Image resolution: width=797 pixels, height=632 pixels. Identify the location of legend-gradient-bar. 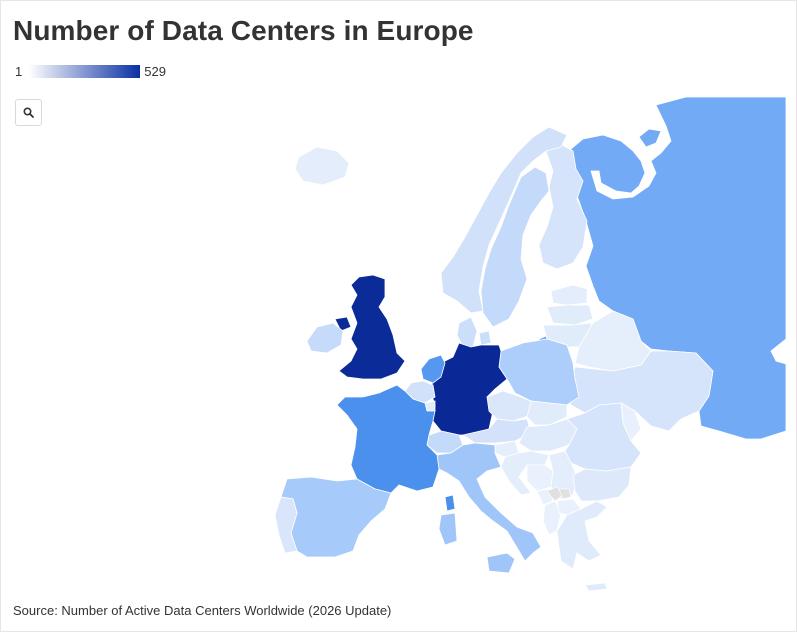
(85, 71).